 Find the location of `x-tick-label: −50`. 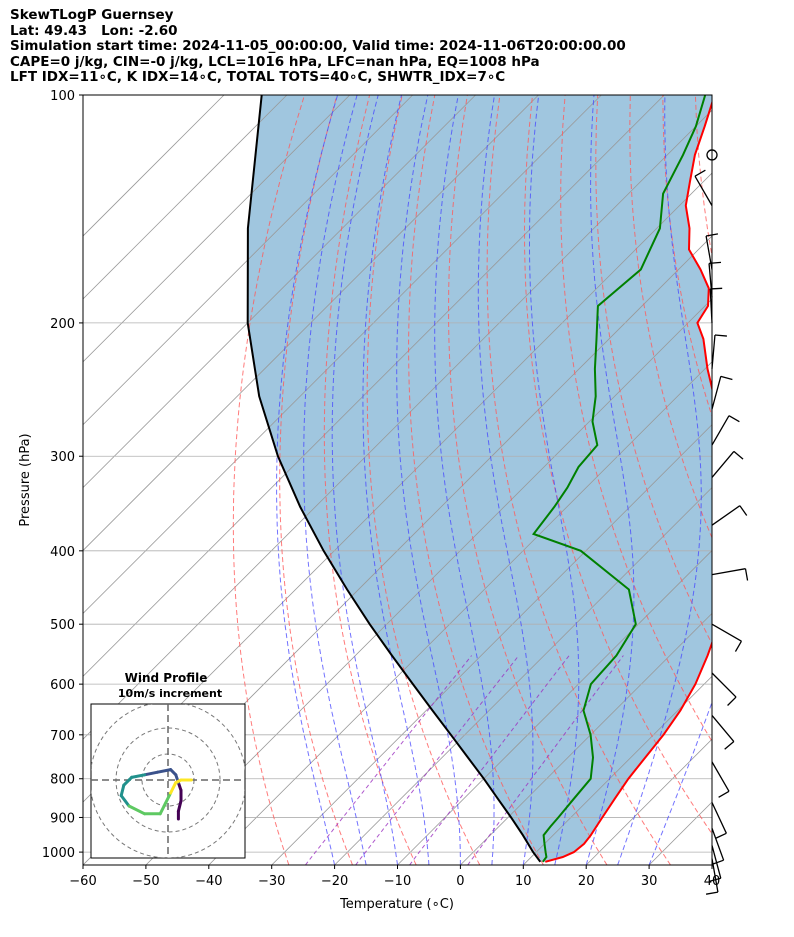

x-tick-label: −50 is located at coordinates (145, 881).